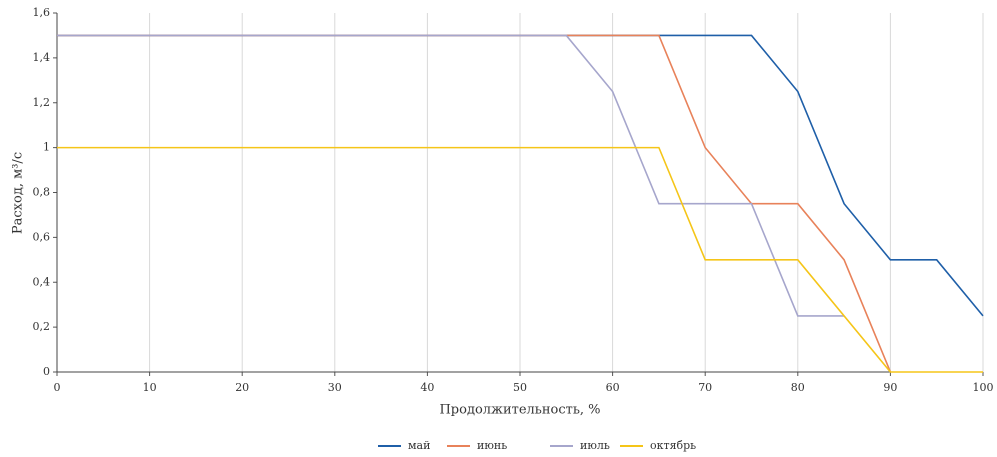 The height and width of the screenshot is (457, 997). Describe the element at coordinates (673, 445) in the screenshot. I see `legend-label: октябрь` at that location.